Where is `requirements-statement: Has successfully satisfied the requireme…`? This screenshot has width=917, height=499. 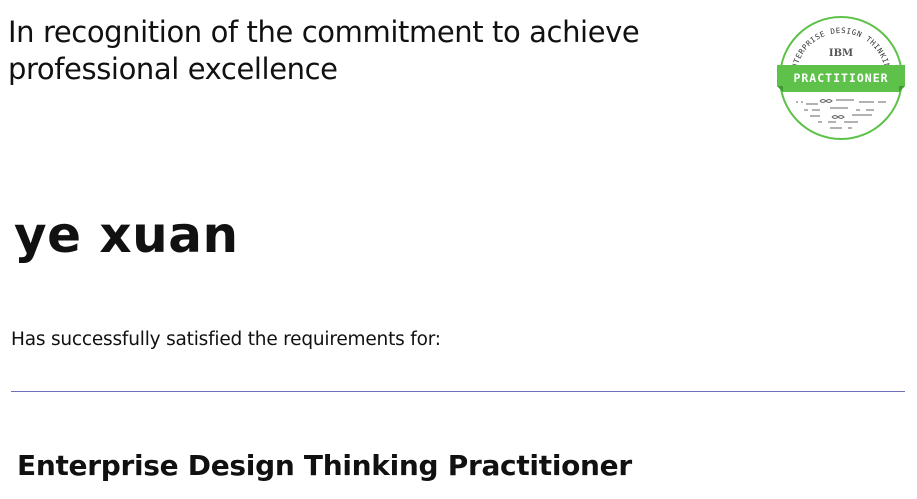 requirements-statement: Has successfully satisfied the requireme… is located at coordinates (226, 339).